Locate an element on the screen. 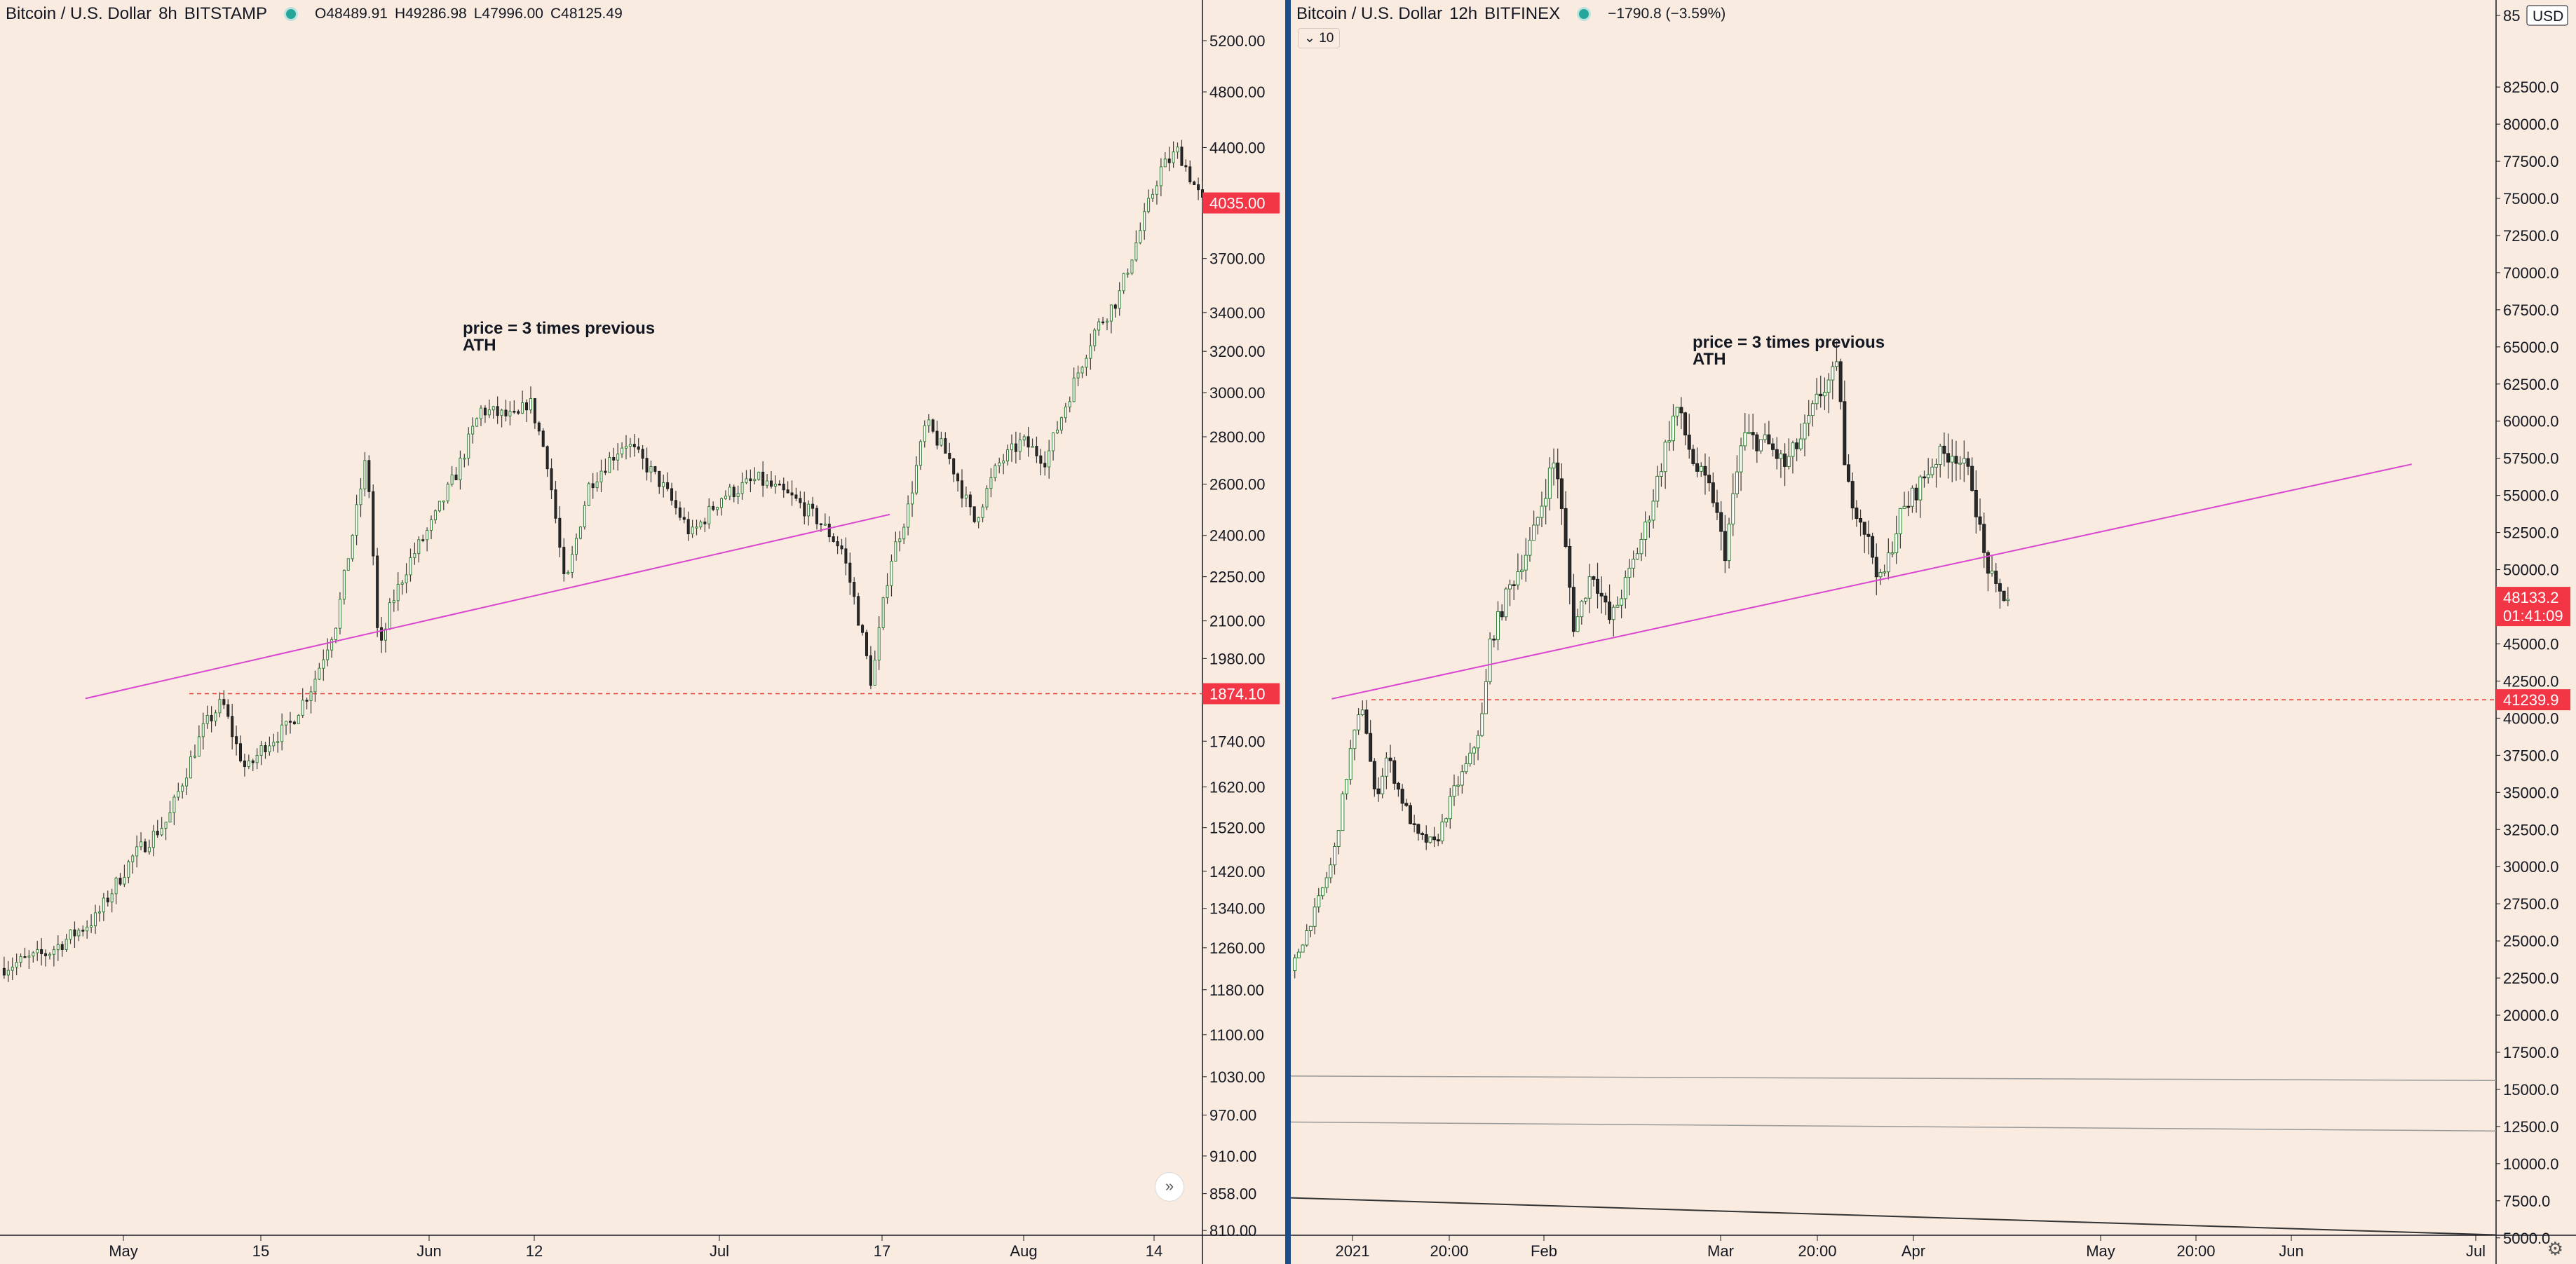 Image resolution: width=2576 pixels, height=1264 pixels. annotation-line-2: ATH is located at coordinates (480, 345).